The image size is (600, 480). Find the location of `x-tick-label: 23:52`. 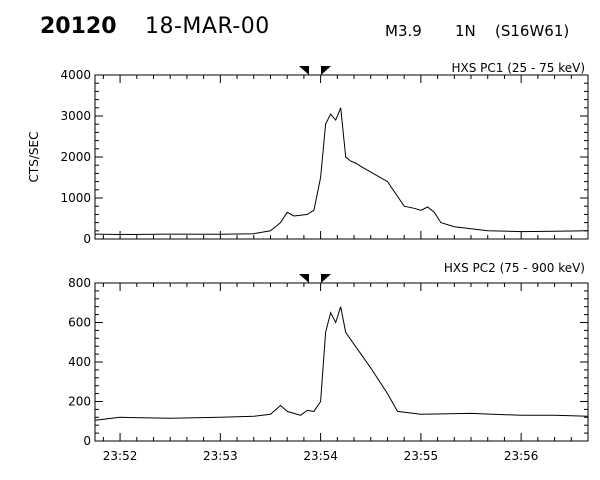

x-tick-label: 23:52 is located at coordinates (120, 456).